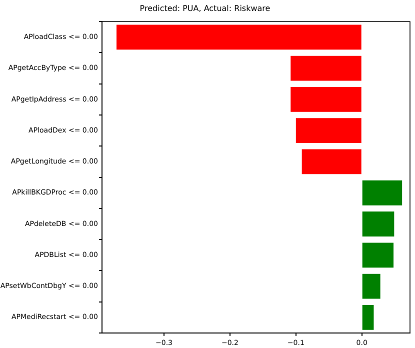 The width and height of the screenshot is (415, 348). I want to click on chart-title: Predicted: PUA, Actual: Riskware, so click(205, 8).